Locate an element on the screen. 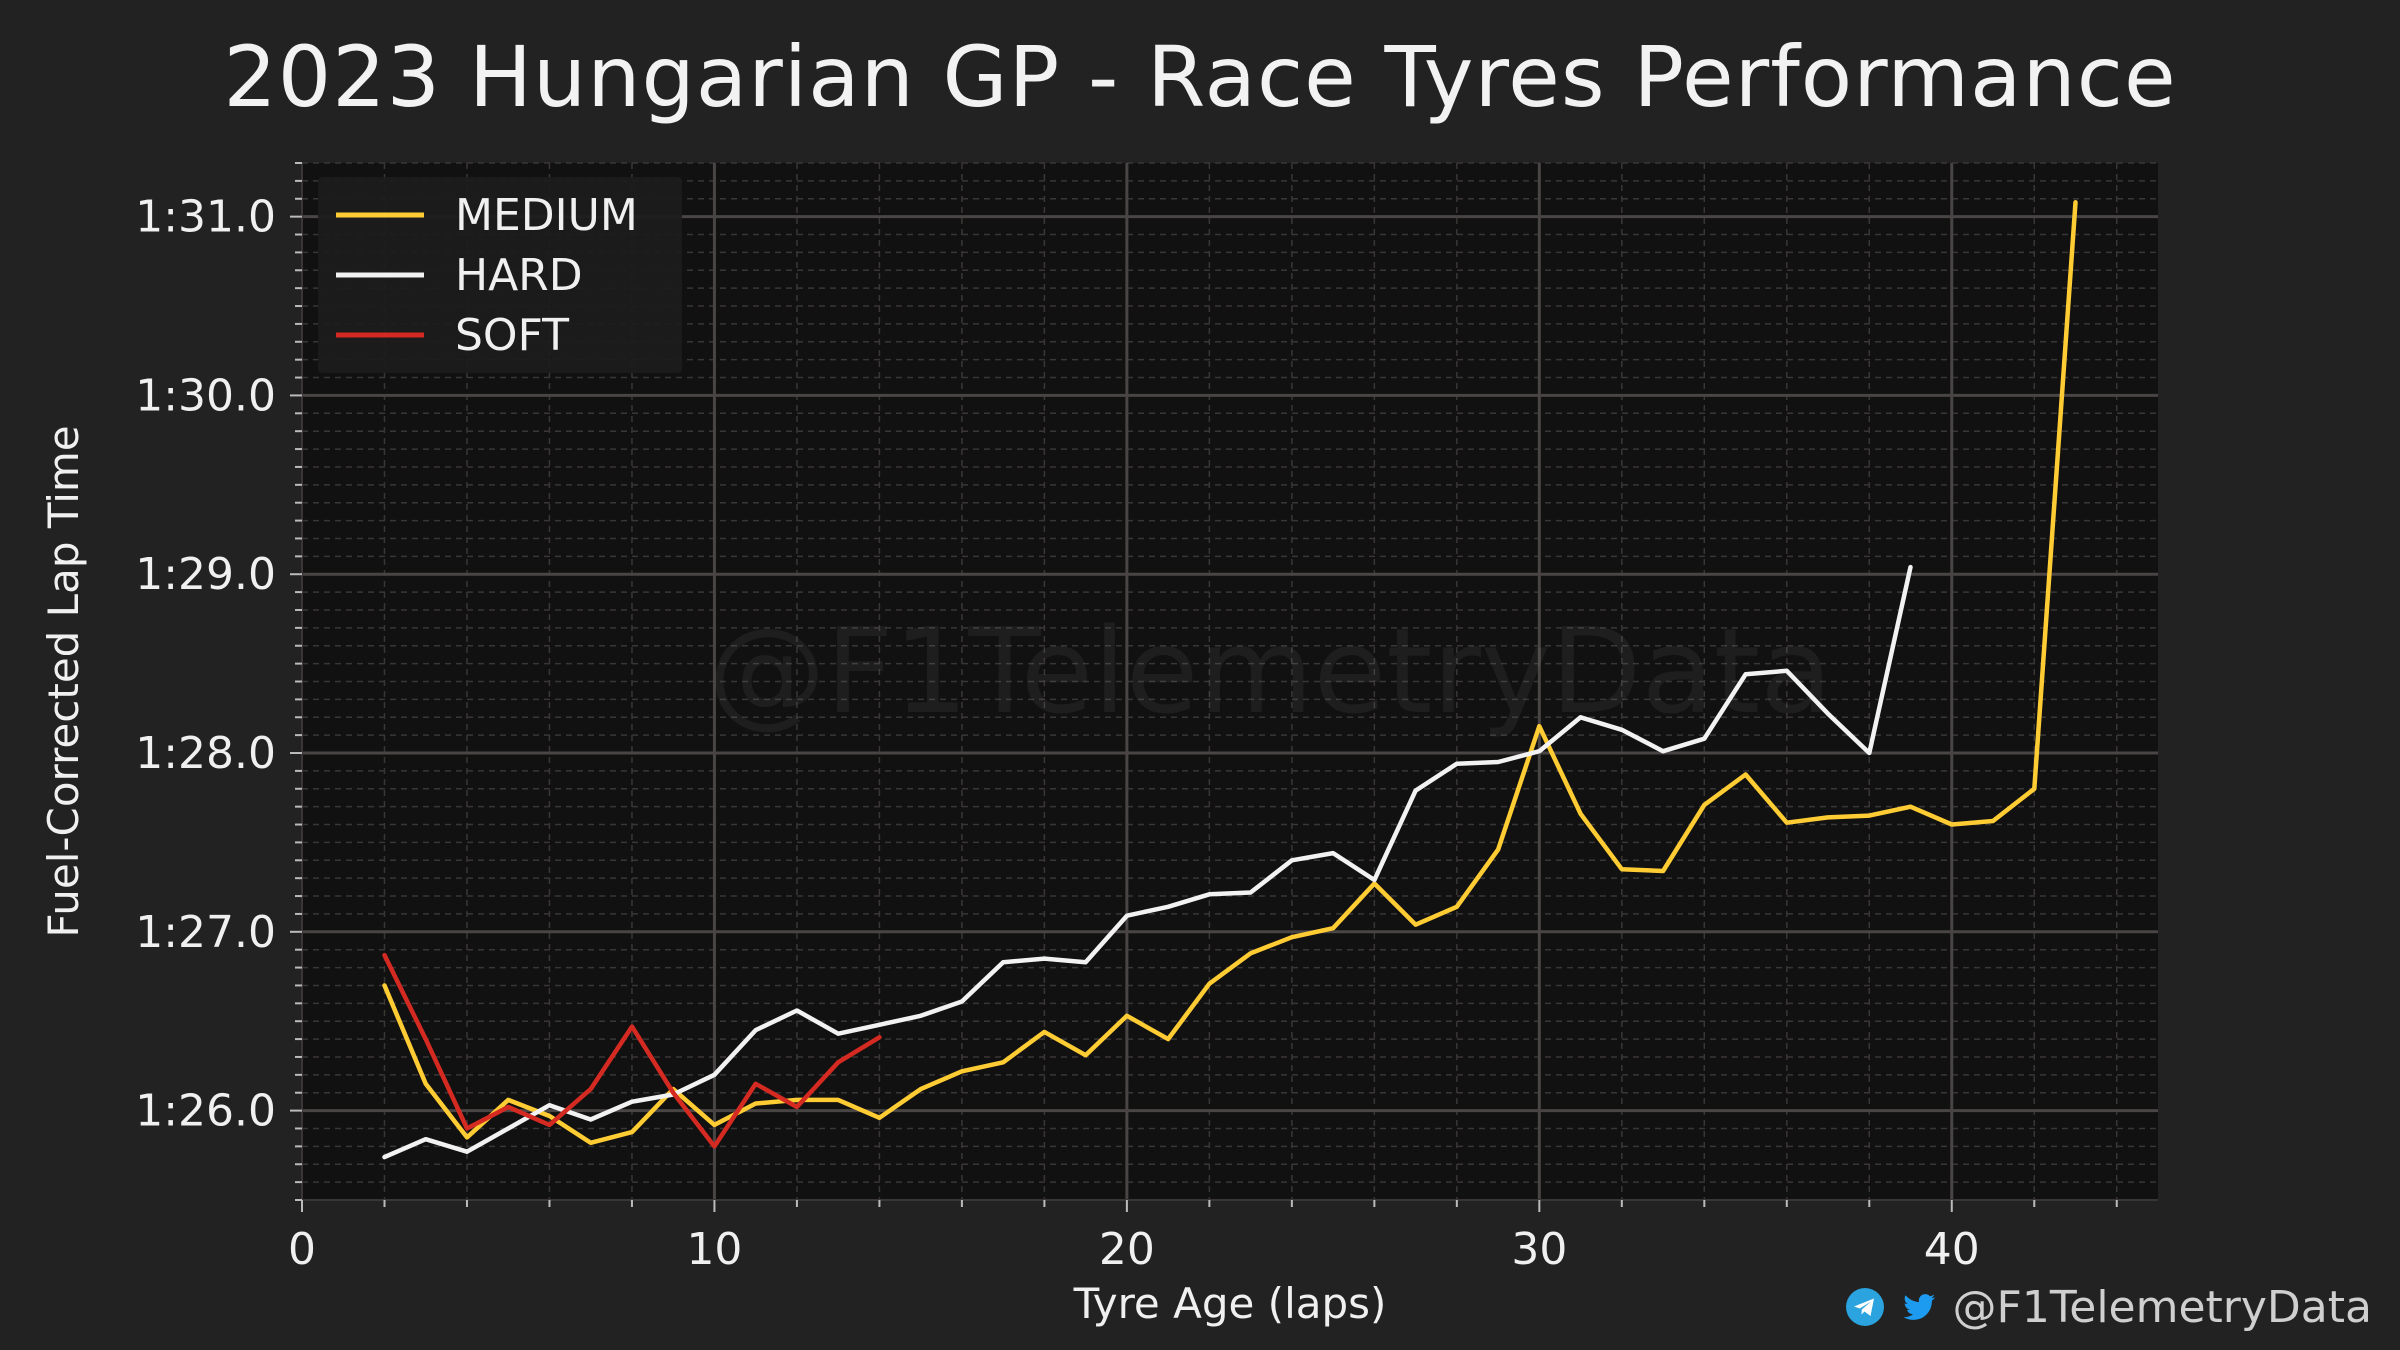 The width and height of the screenshot is (2400, 1350). legend-box is located at coordinates (500, 275).